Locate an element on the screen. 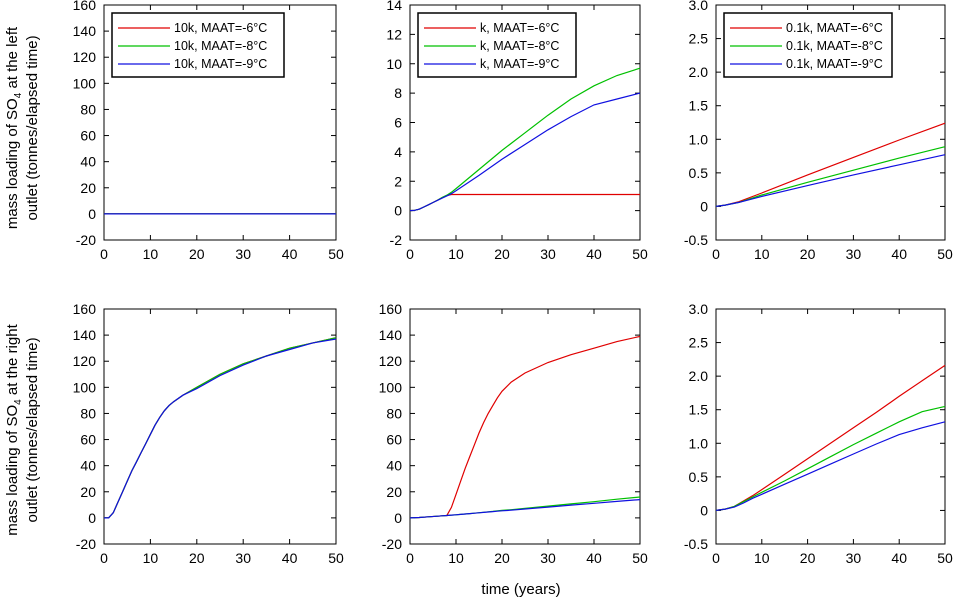 The height and width of the screenshot is (602, 957). svg-text:mass loading of SO4 at the rig: mass loading of SO4 at the right is located at coordinates (14, 429).